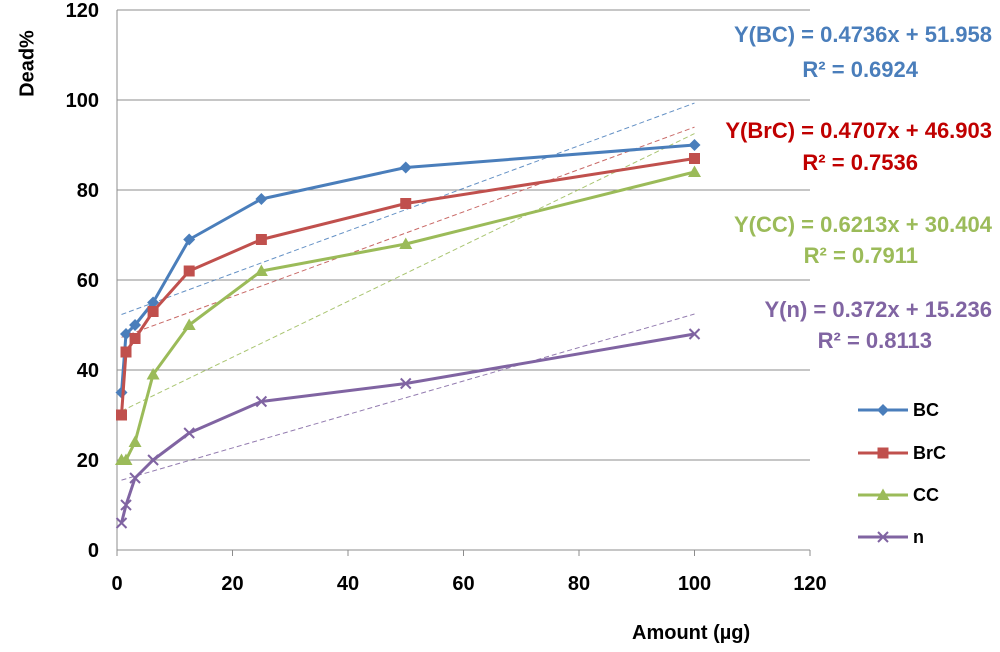  Describe the element at coordinates (93, 551) in the screenshot. I see `y-tick-label-0: 0` at that location.